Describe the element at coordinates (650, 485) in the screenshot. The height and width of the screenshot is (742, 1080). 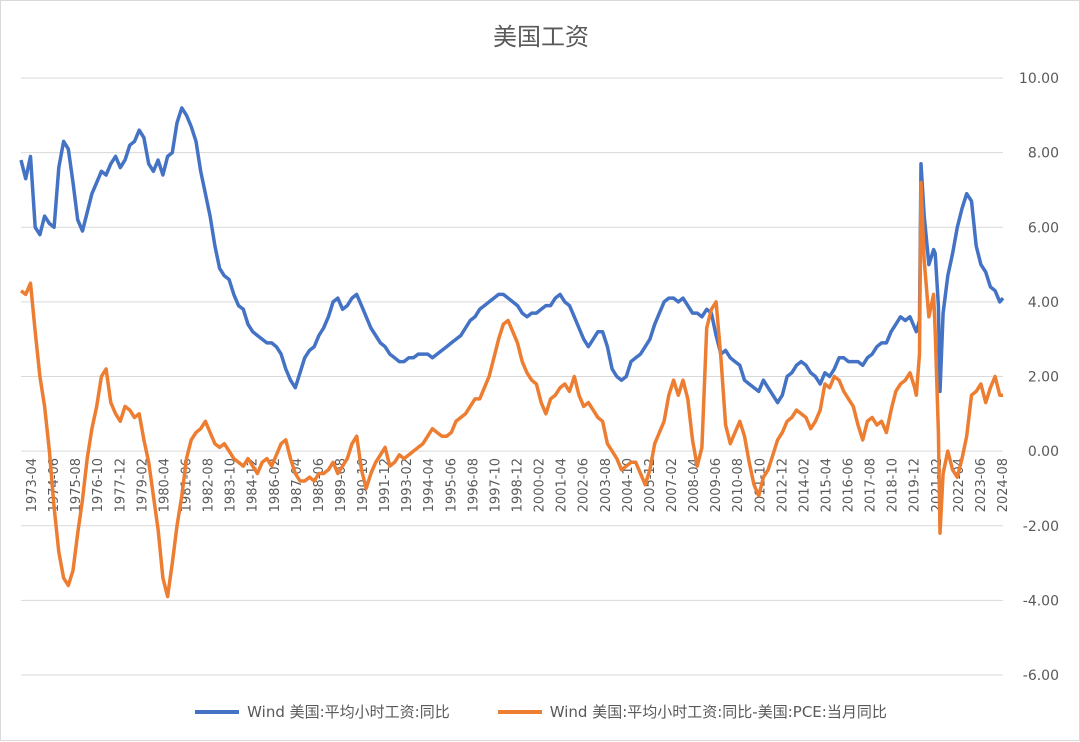
I see `x-tick-label: 2005-12` at that location.